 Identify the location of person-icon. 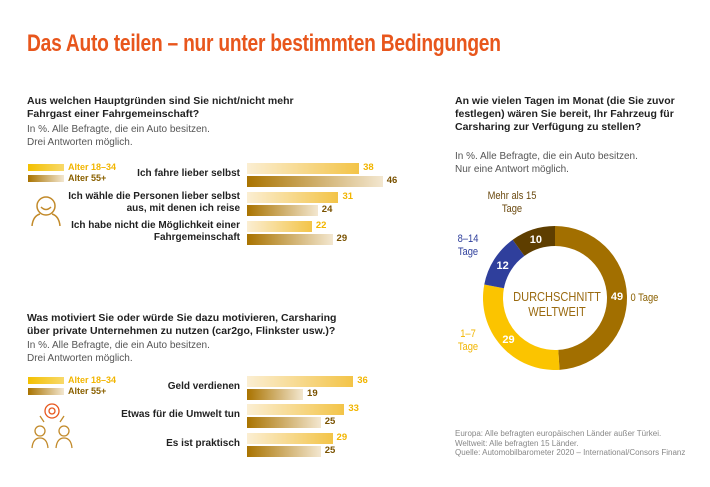
(46, 211).